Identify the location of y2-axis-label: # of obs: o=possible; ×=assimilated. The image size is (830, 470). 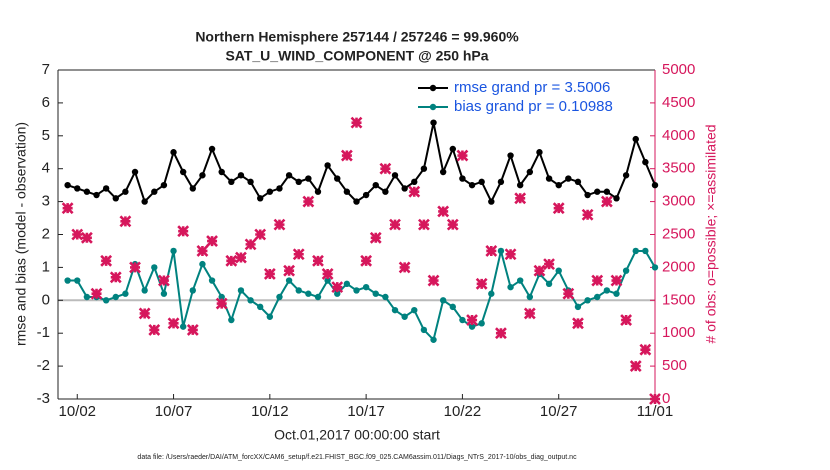
(711, 233).